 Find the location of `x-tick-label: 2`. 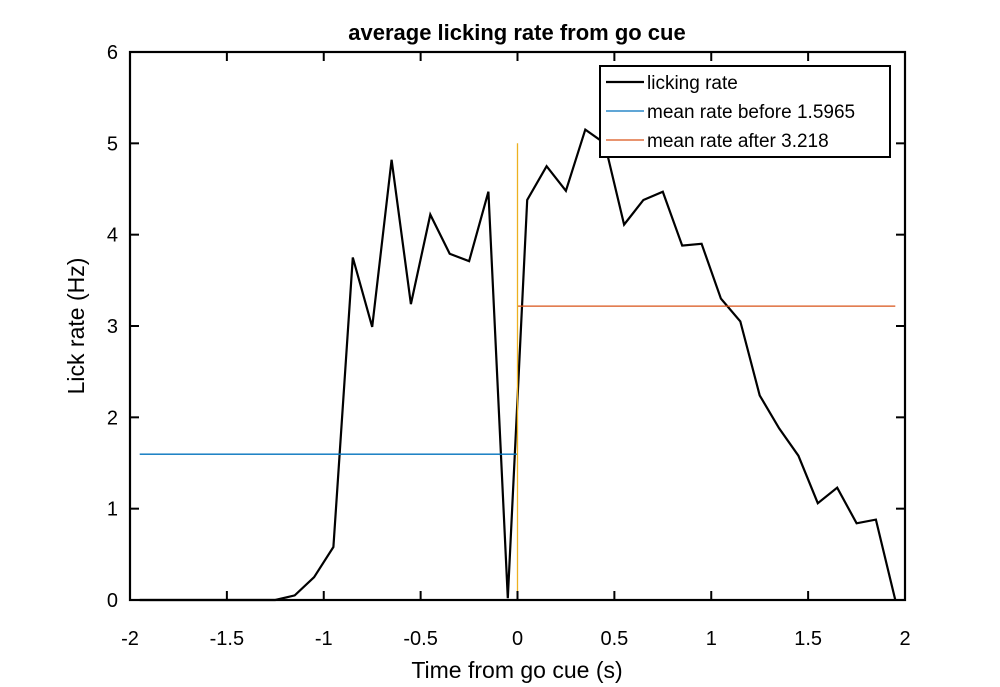

x-tick-label: 2 is located at coordinates (904, 639).